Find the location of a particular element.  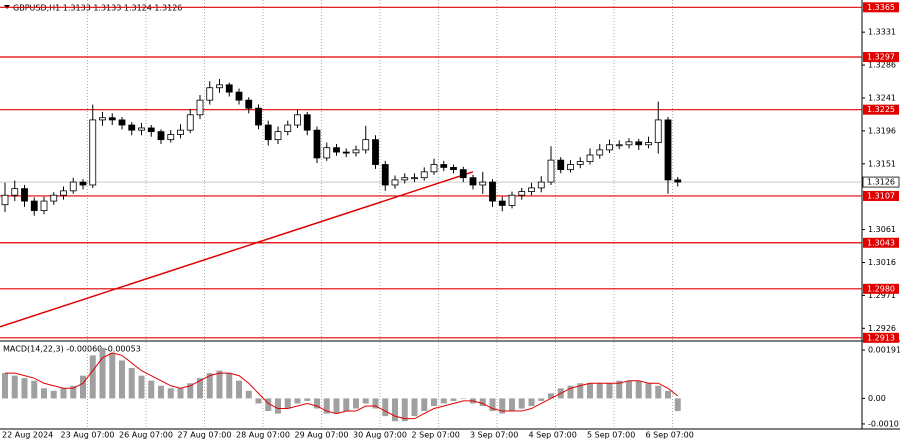

x-tick-label: 28 Aug 07:00 is located at coordinates (263, 435).